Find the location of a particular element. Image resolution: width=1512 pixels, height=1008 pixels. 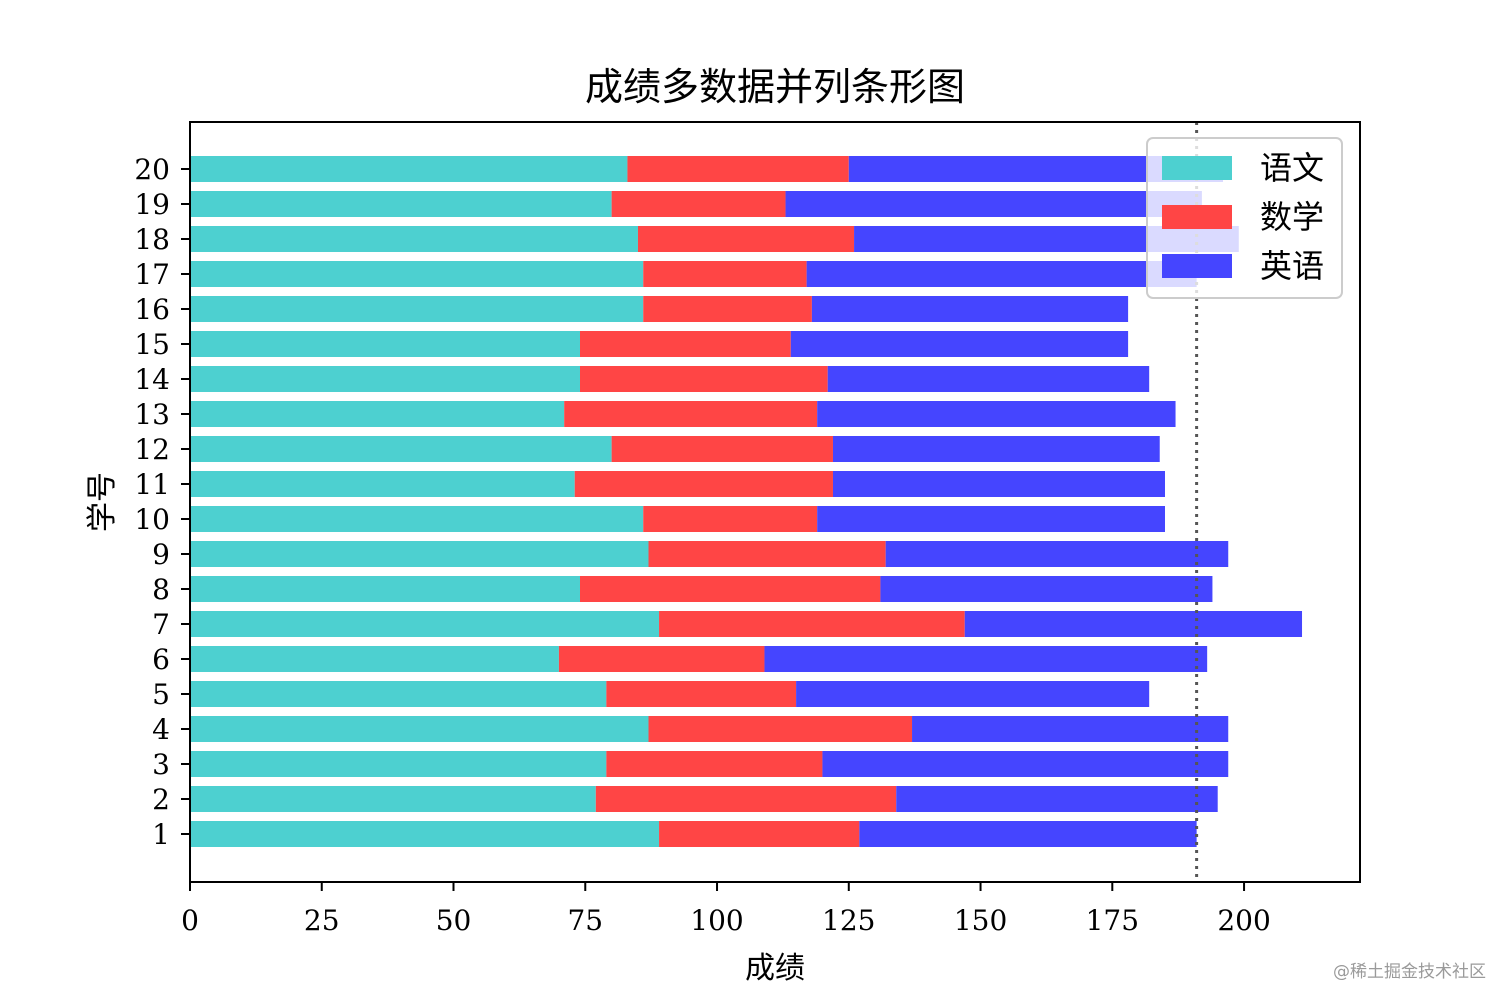

y-tick-label-3: 3 is located at coordinates (161, 764).